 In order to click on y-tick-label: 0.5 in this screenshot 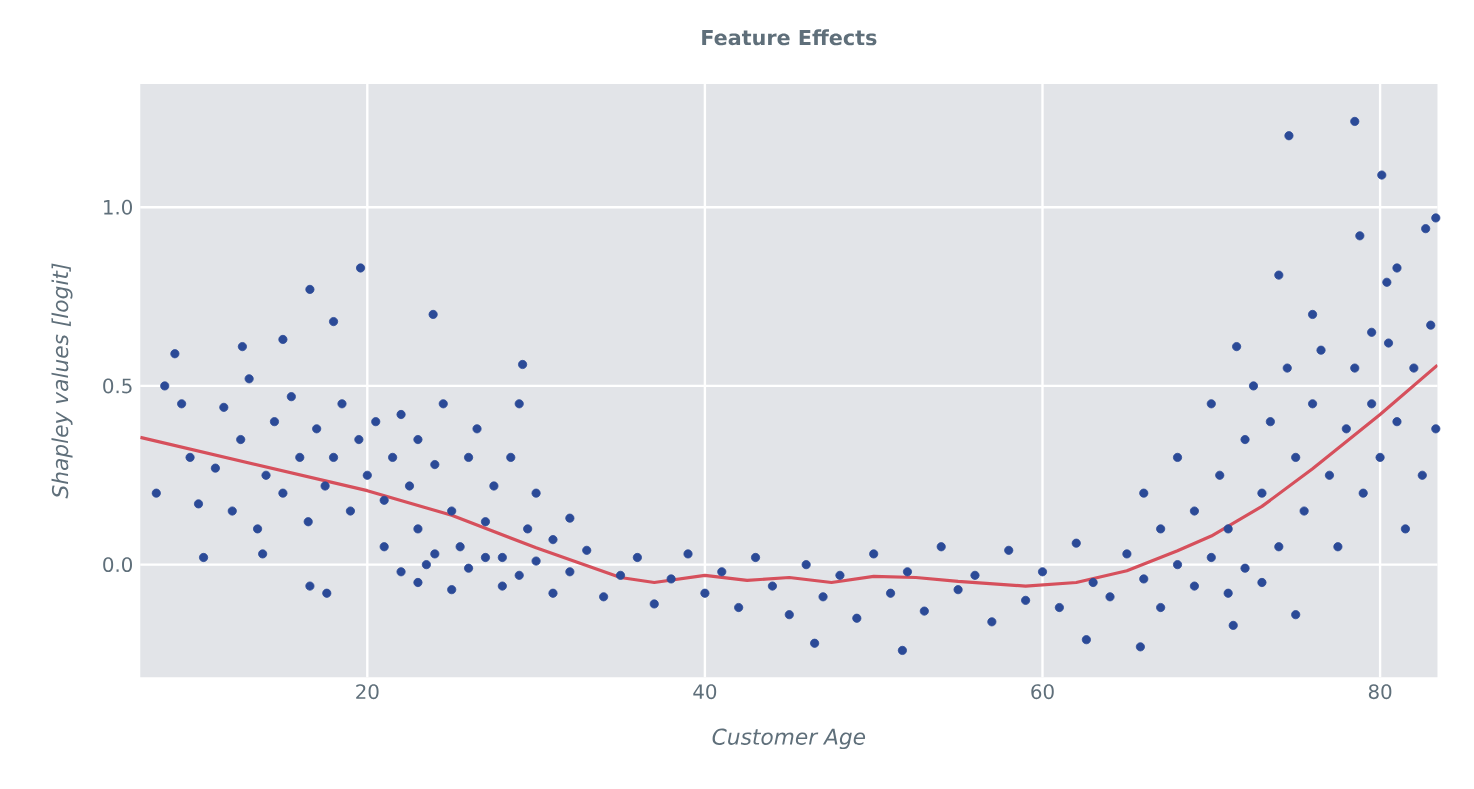, I will do `click(117, 386)`.